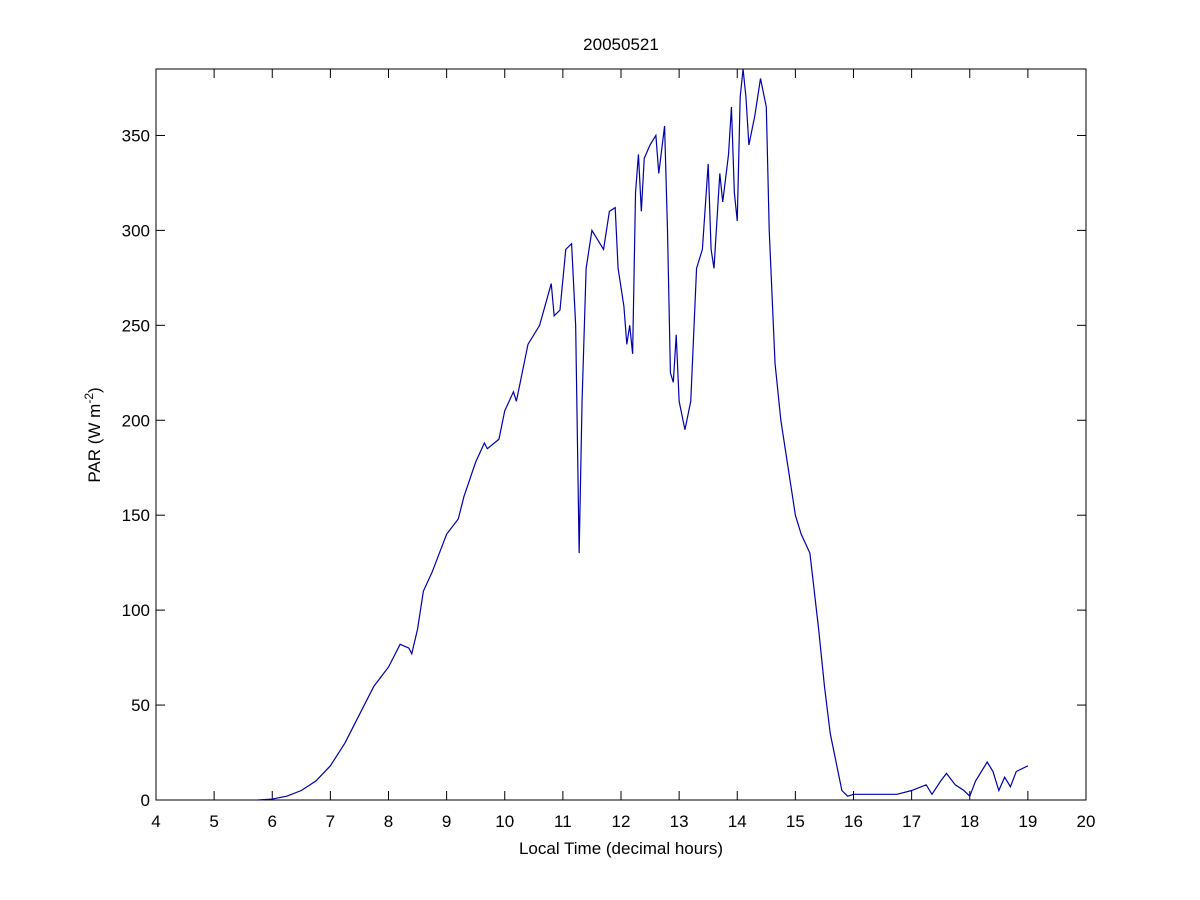 The height and width of the screenshot is (900, 1200). What do you see at coordinates (563, 821) in the screenshot?
I see `x-tick-label: 11` at bounding box center [563, 821].